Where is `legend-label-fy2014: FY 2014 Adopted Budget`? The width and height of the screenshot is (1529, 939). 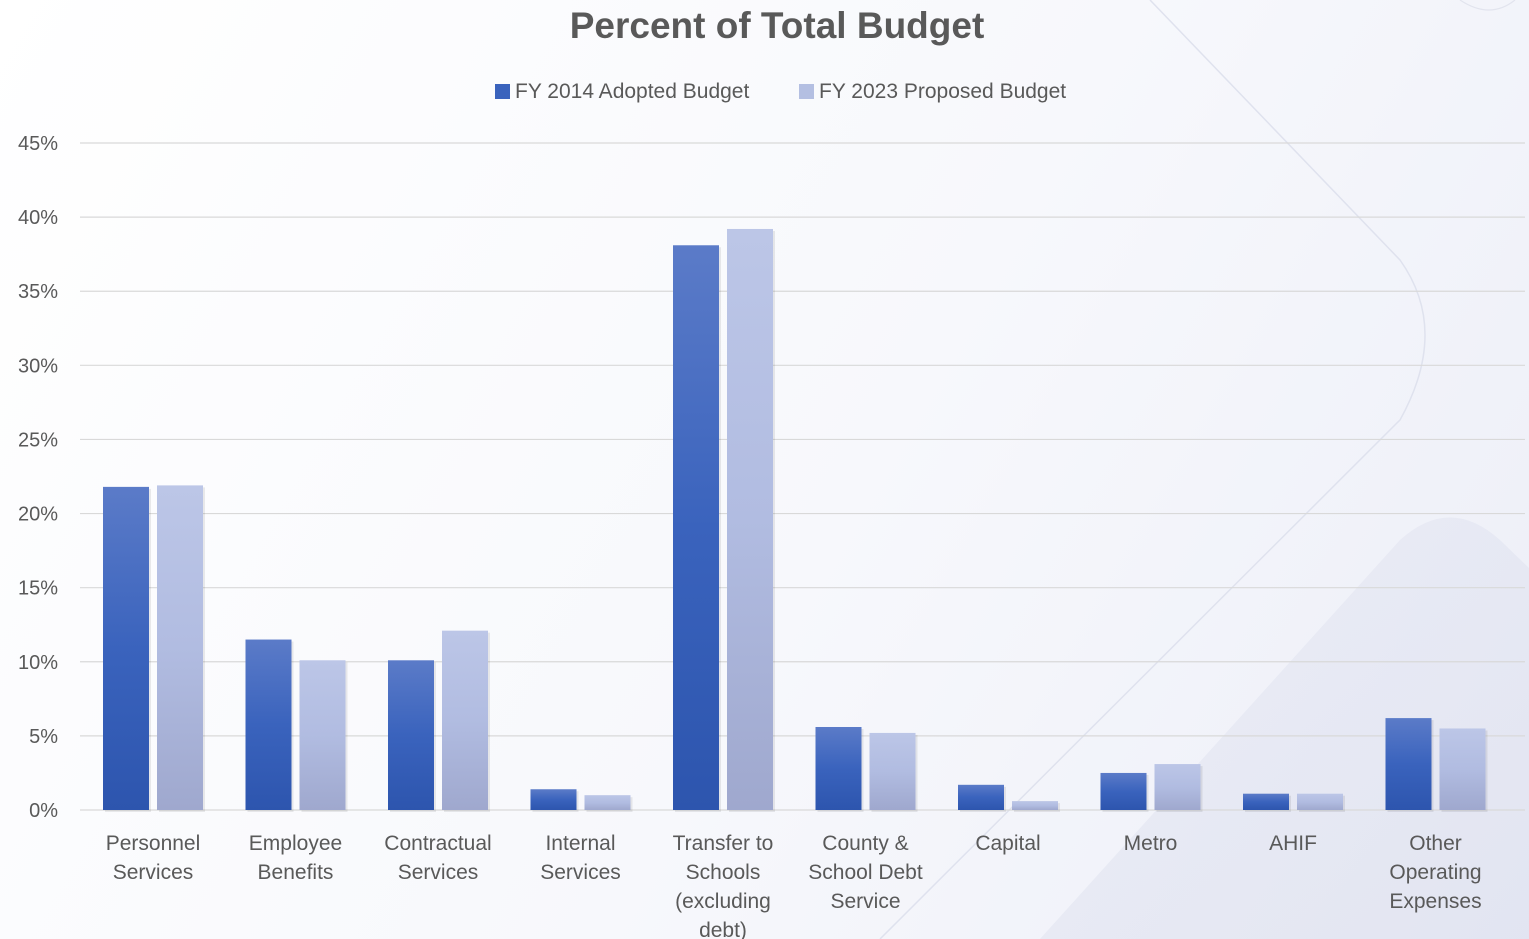
legend-label-fy2014: FY 2014 Adopted Budget is located at coordinates (632, 91).